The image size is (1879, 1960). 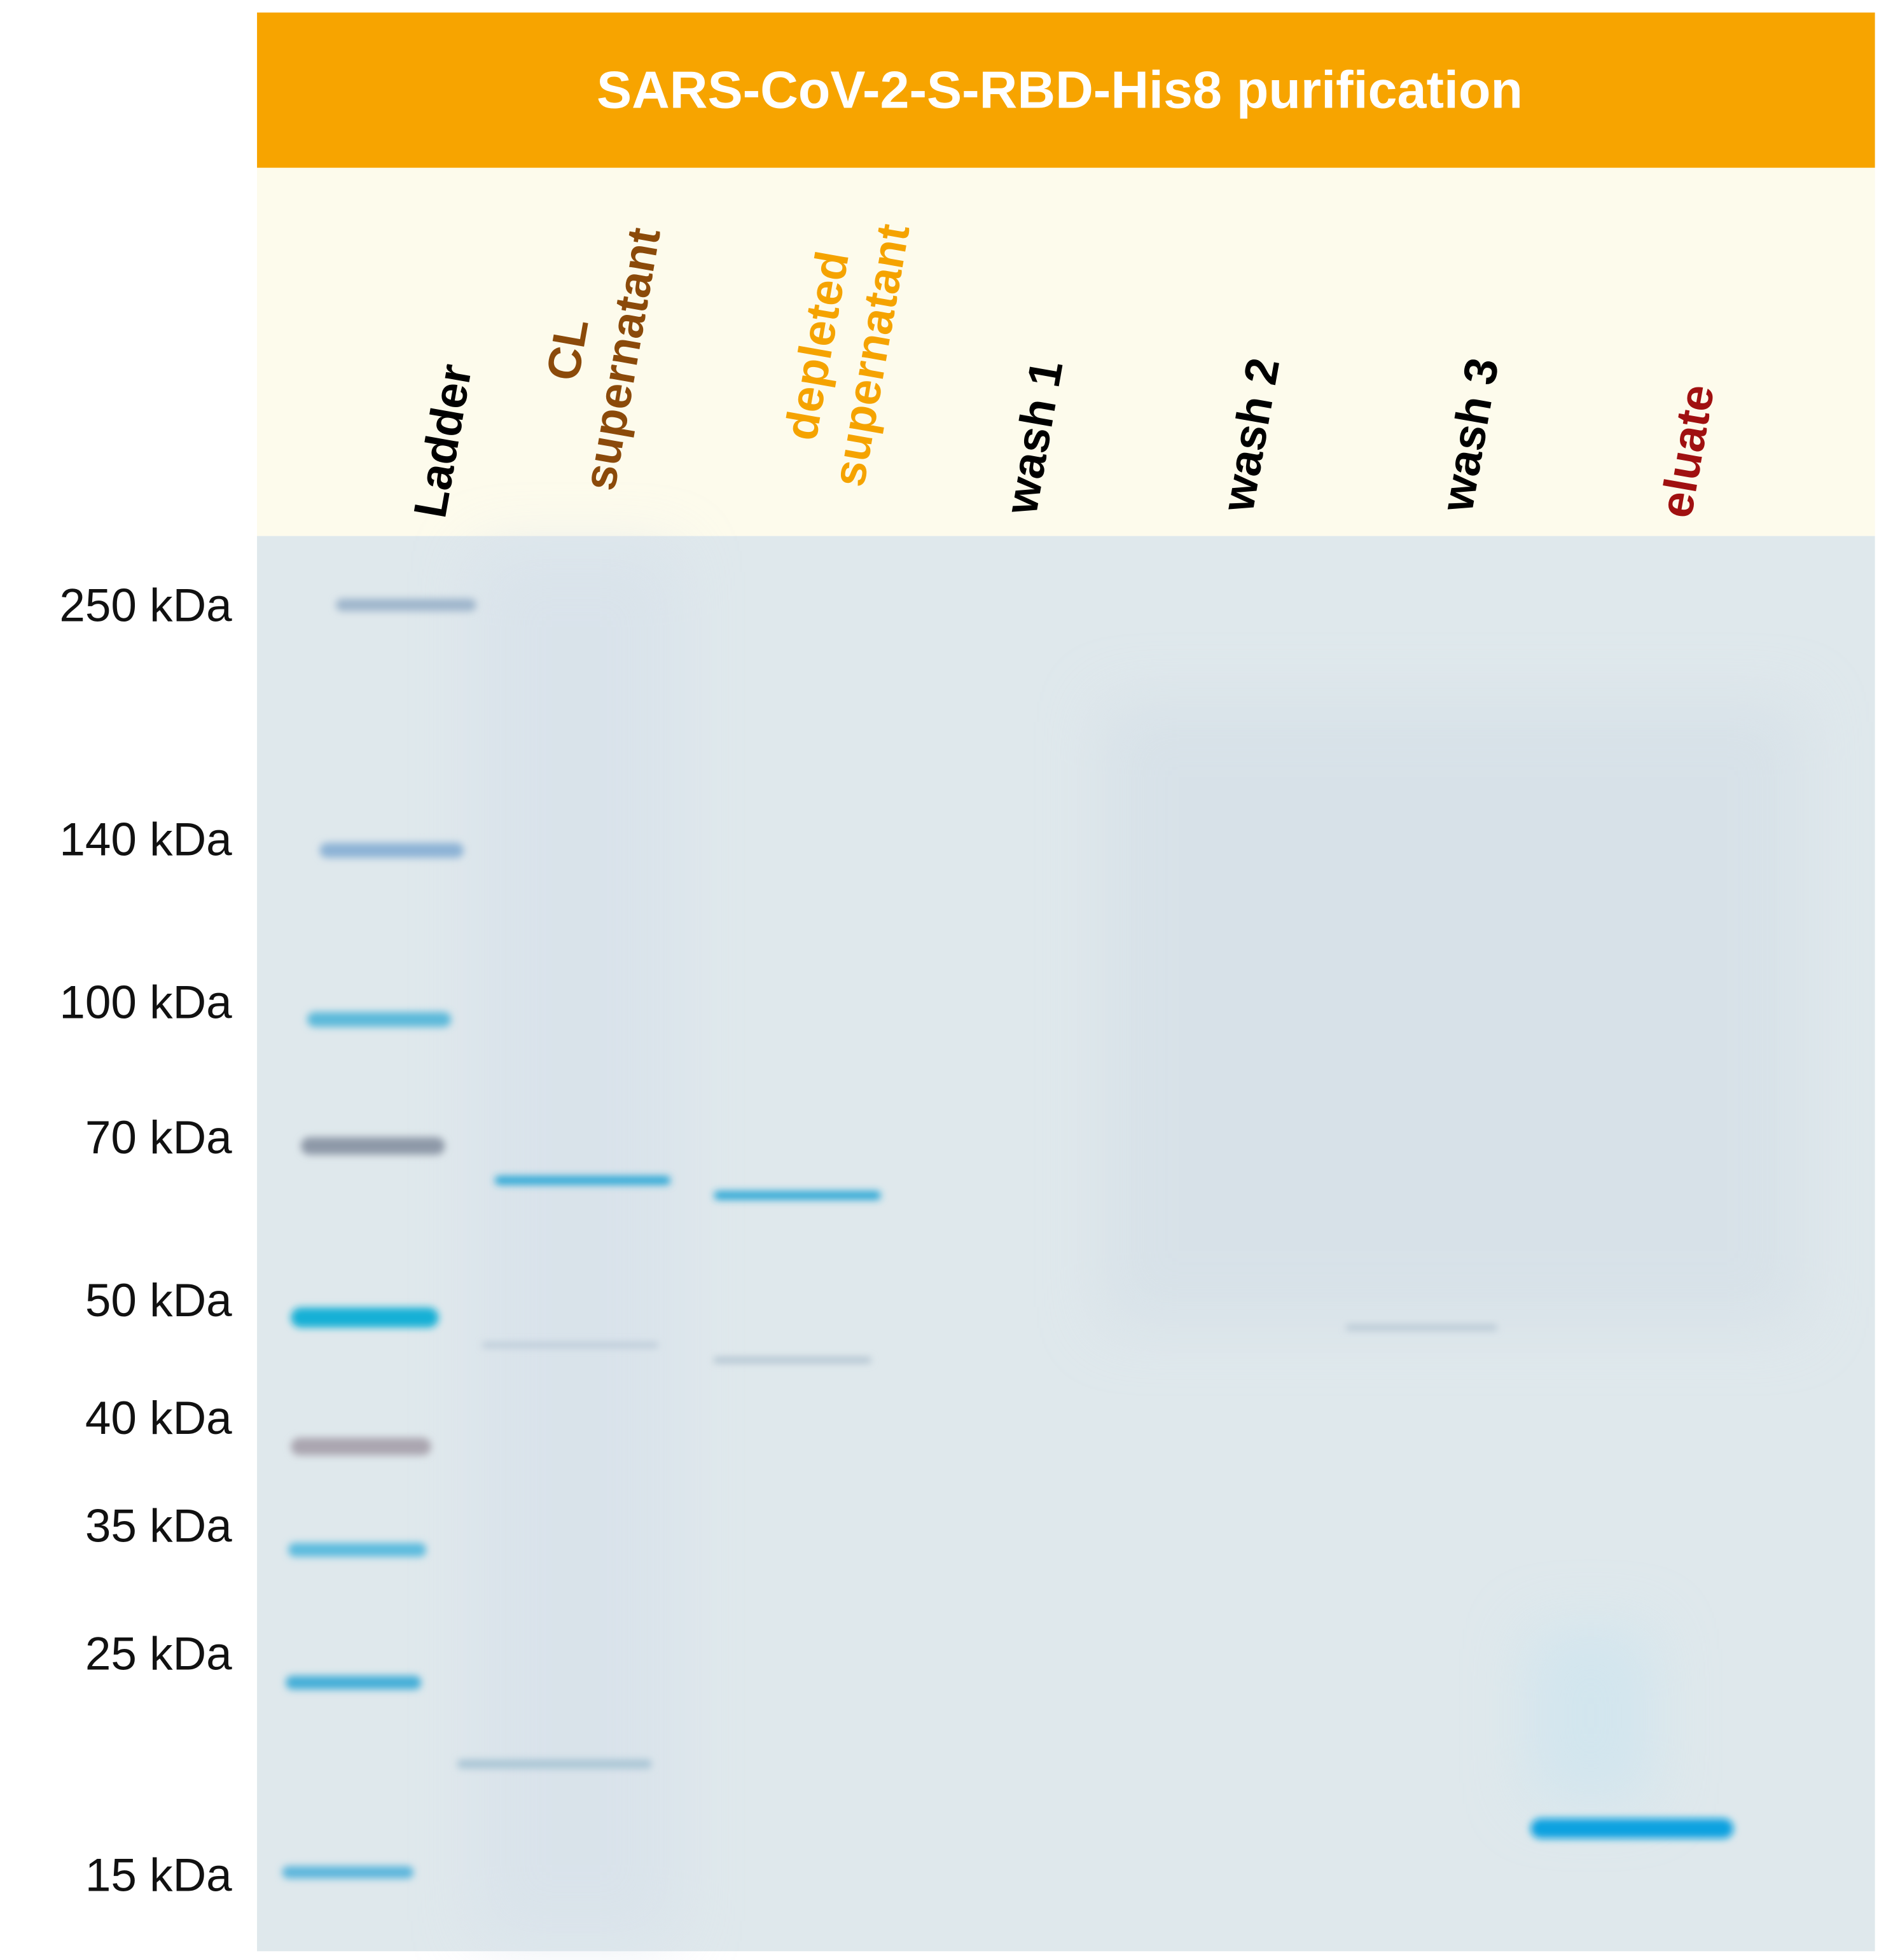 I want to click on marker-label: 250 kDa, so click(x=146, y=605).